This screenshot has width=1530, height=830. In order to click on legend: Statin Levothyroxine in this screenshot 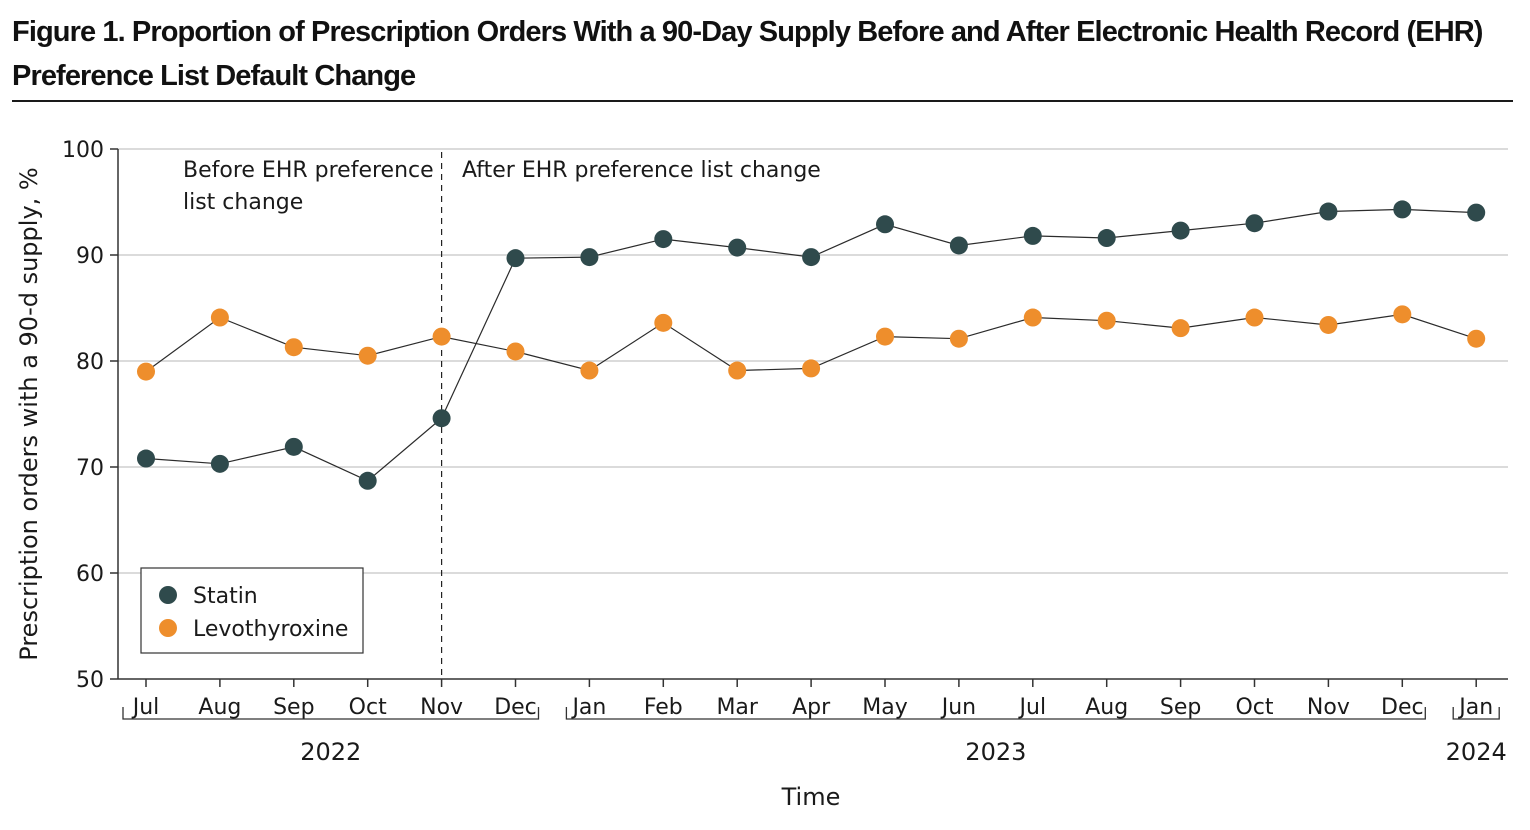, I will do `click(252, 610)`.